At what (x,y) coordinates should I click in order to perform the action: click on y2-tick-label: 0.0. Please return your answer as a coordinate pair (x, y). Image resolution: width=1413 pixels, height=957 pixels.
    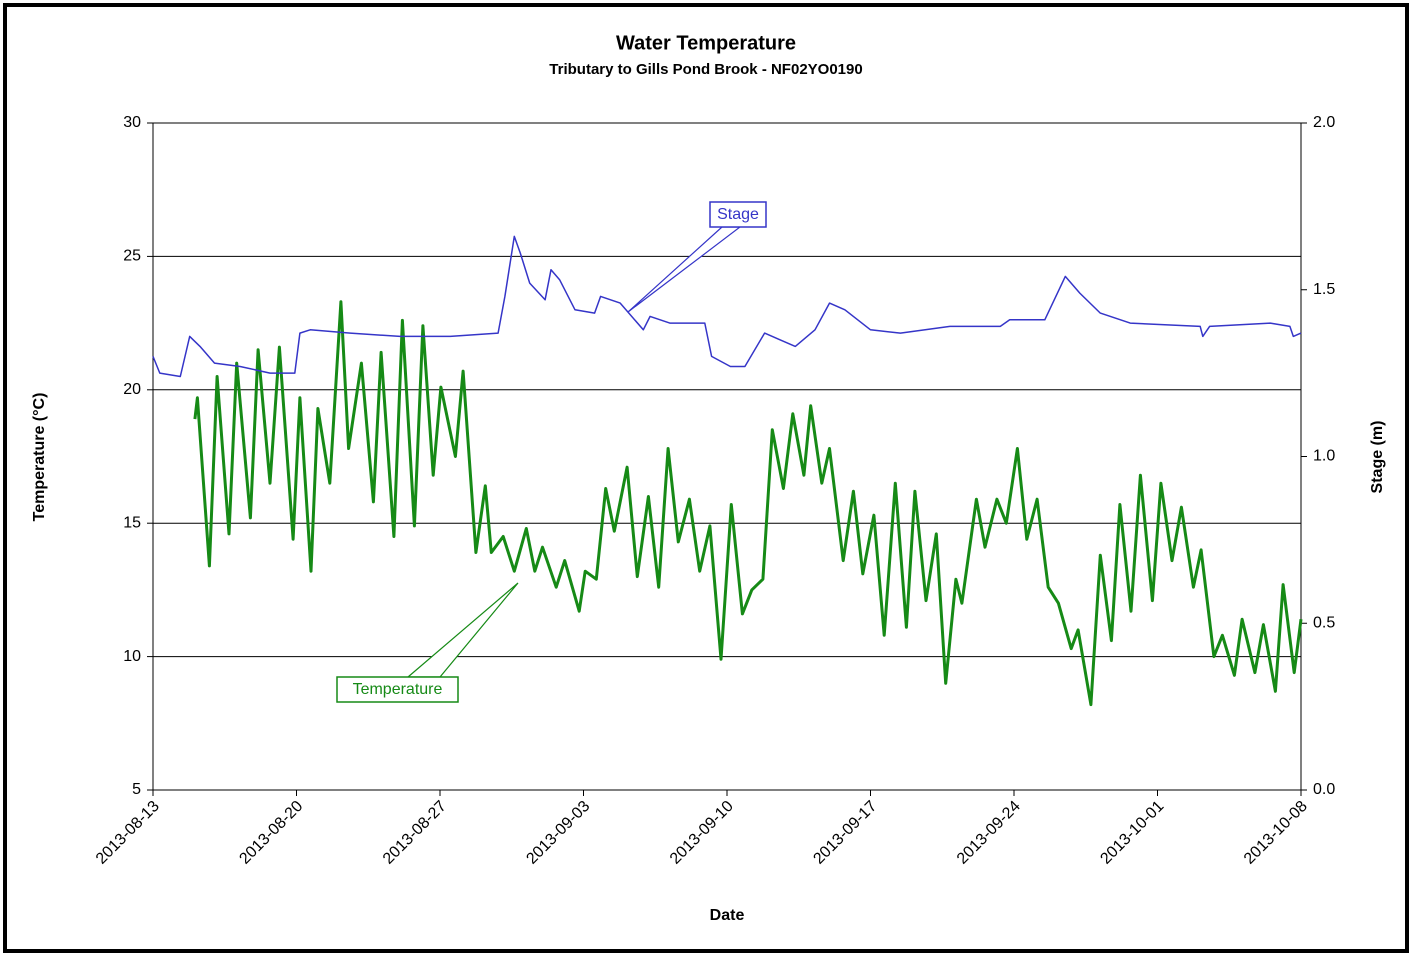
    Looking at the image, I should click on (1324, 789).